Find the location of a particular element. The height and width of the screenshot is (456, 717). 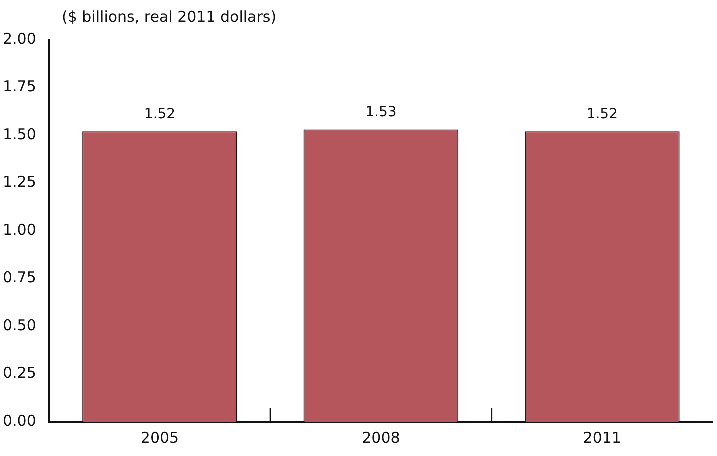

y-tick-label: 0.75 is located at coordinates (19, 277).